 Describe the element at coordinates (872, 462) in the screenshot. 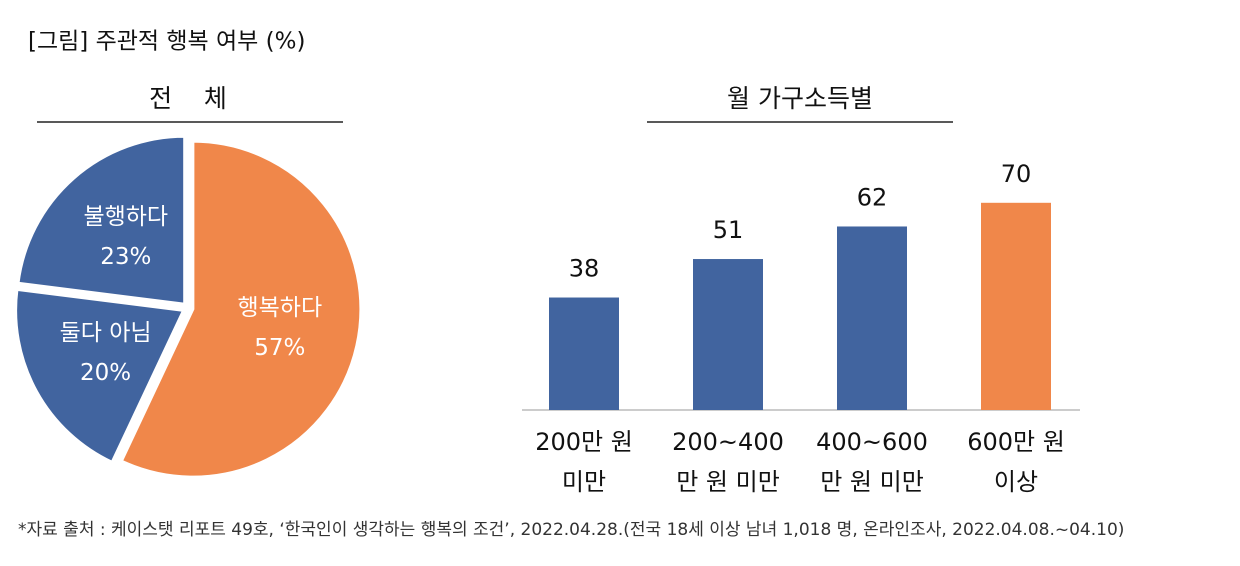

I see `x-tick-label: 400~600 만 원 미만` at that location.